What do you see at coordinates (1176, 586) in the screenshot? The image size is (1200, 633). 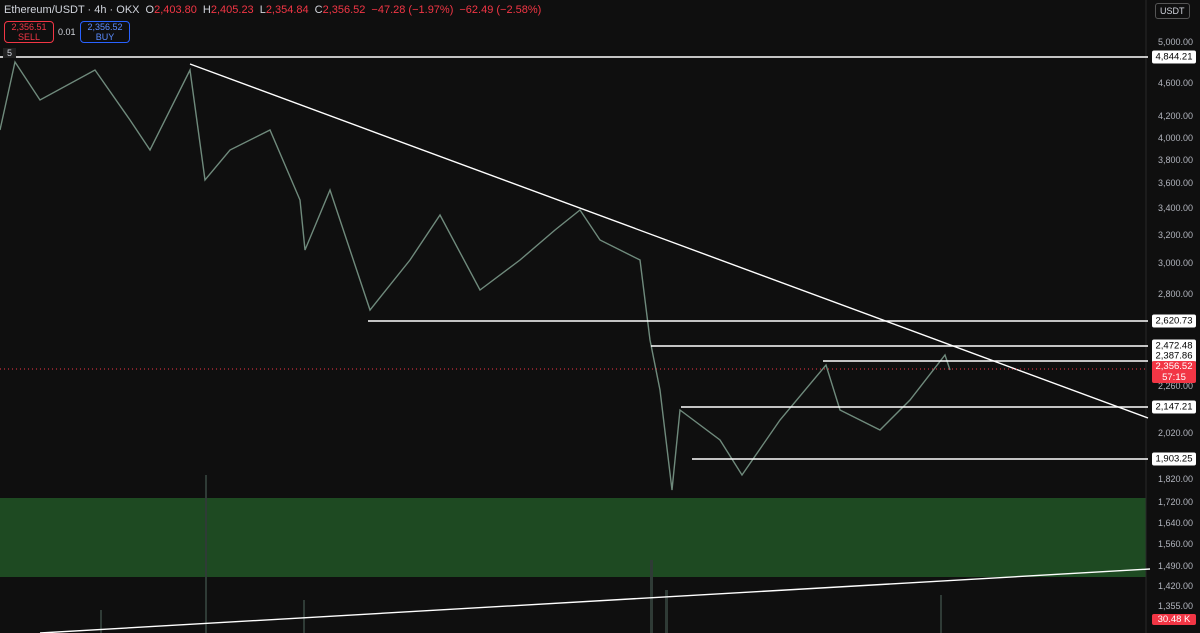 I see `axis-label: 1,420.00` at bounding box center [1176, 586].